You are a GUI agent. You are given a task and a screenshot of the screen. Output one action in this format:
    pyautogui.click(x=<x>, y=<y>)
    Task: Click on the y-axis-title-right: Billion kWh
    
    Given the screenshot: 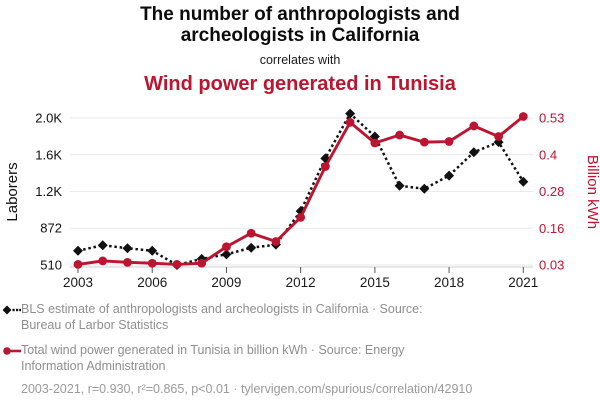 What is the action you would take?
    pyautogui.click(x=592, y=192)
    